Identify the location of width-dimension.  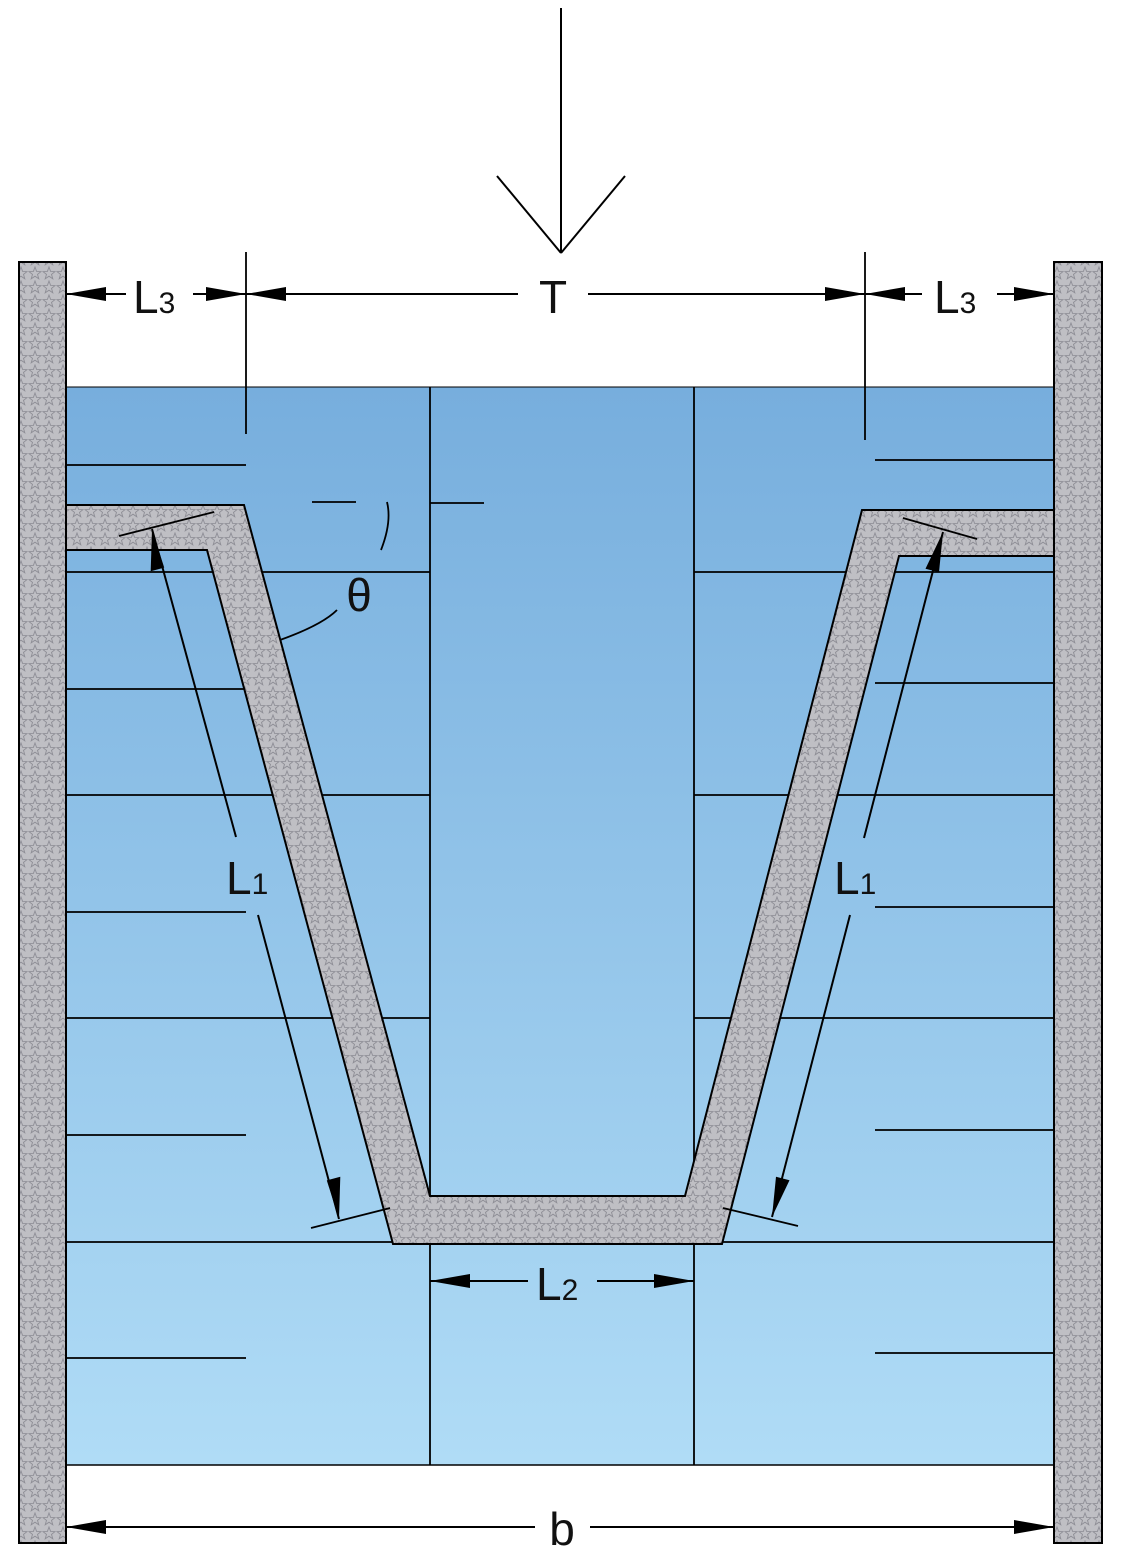
(560, 1527).